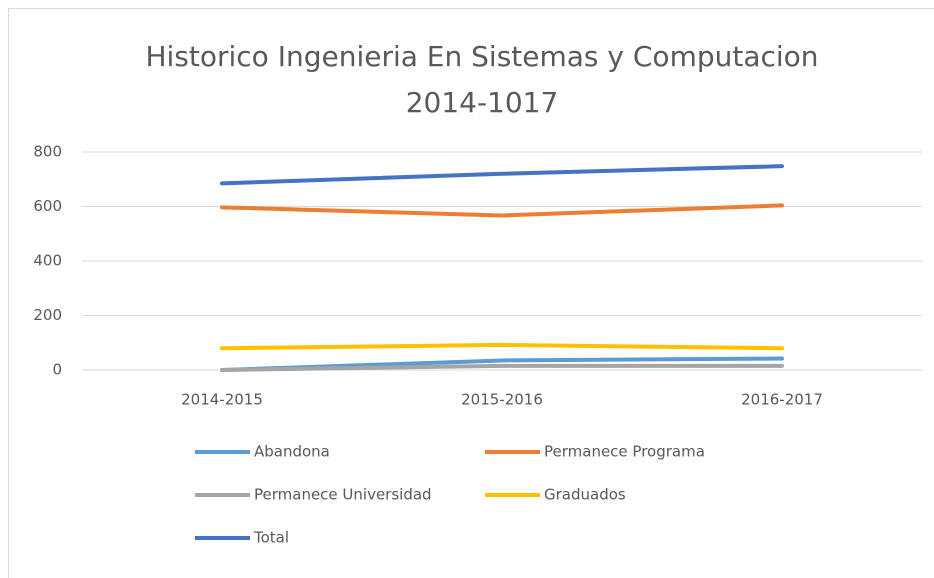 This screenshot has height=578, width=934. I want to click on y-tick-label: 200, so click(47, 315).